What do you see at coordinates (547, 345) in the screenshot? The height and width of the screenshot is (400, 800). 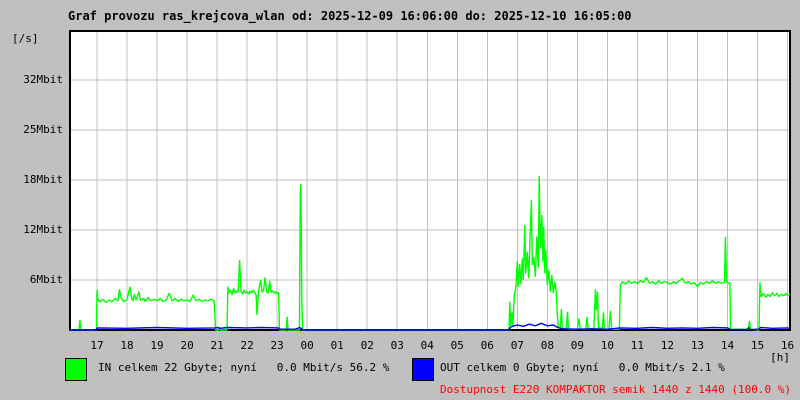 I see `x-tick-label: 08` at bounding box center [547, 345].